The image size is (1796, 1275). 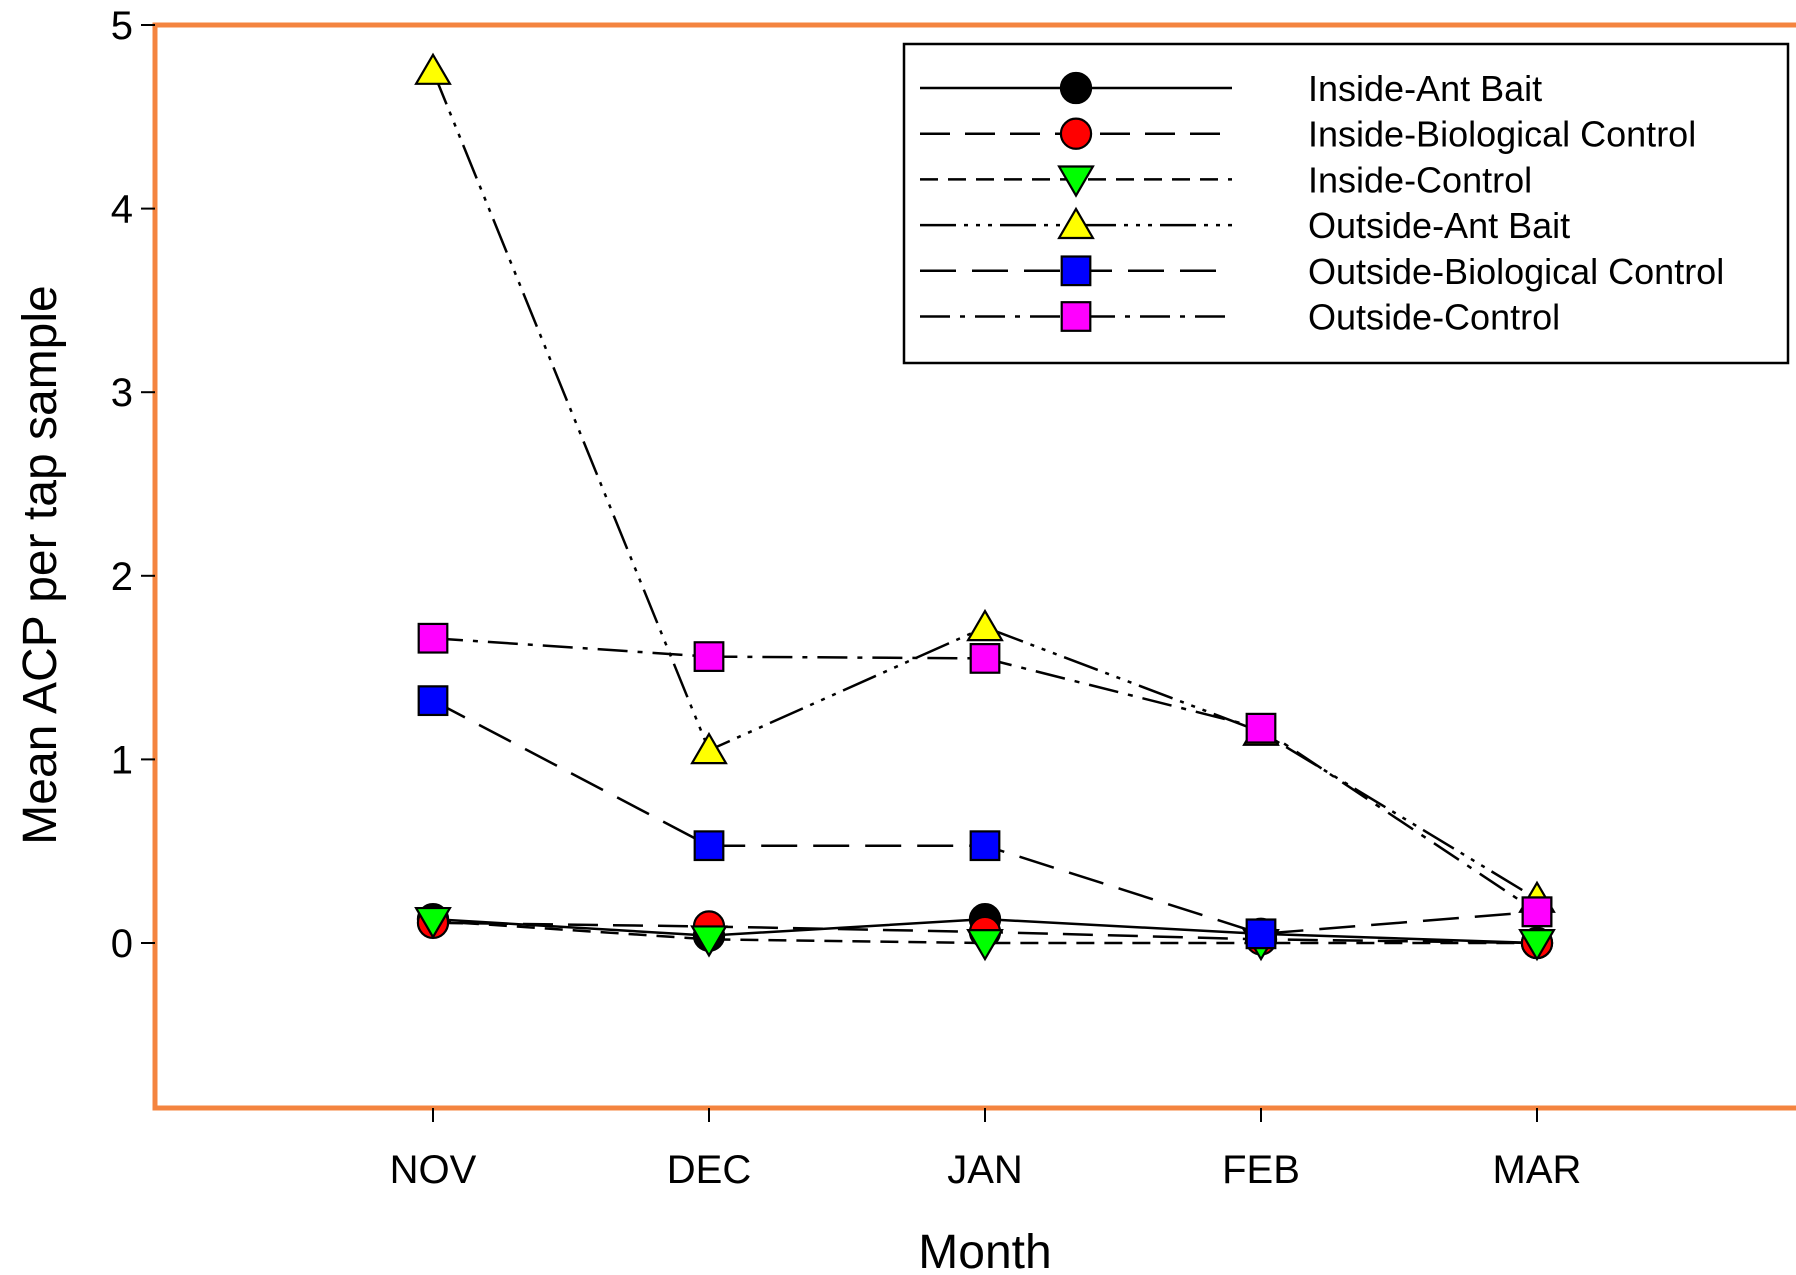 What do you see at coordinates (122, 577) in the screenshot?
I see `y-tick-label: 2` at bounding box center [122, 577].